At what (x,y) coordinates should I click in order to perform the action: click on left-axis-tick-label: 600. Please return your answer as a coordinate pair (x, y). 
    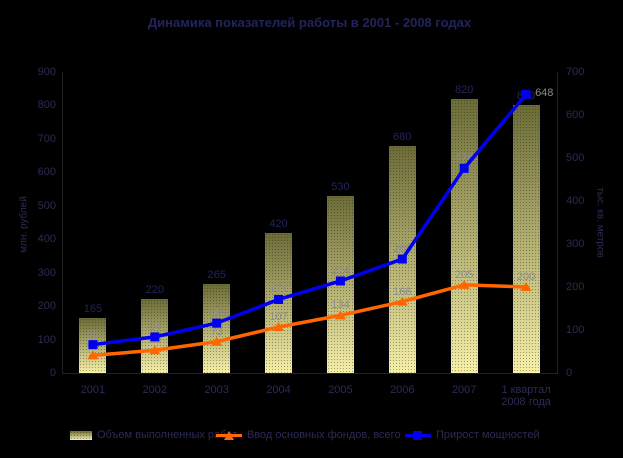
    Looking at the image, I should click on (46, 172).